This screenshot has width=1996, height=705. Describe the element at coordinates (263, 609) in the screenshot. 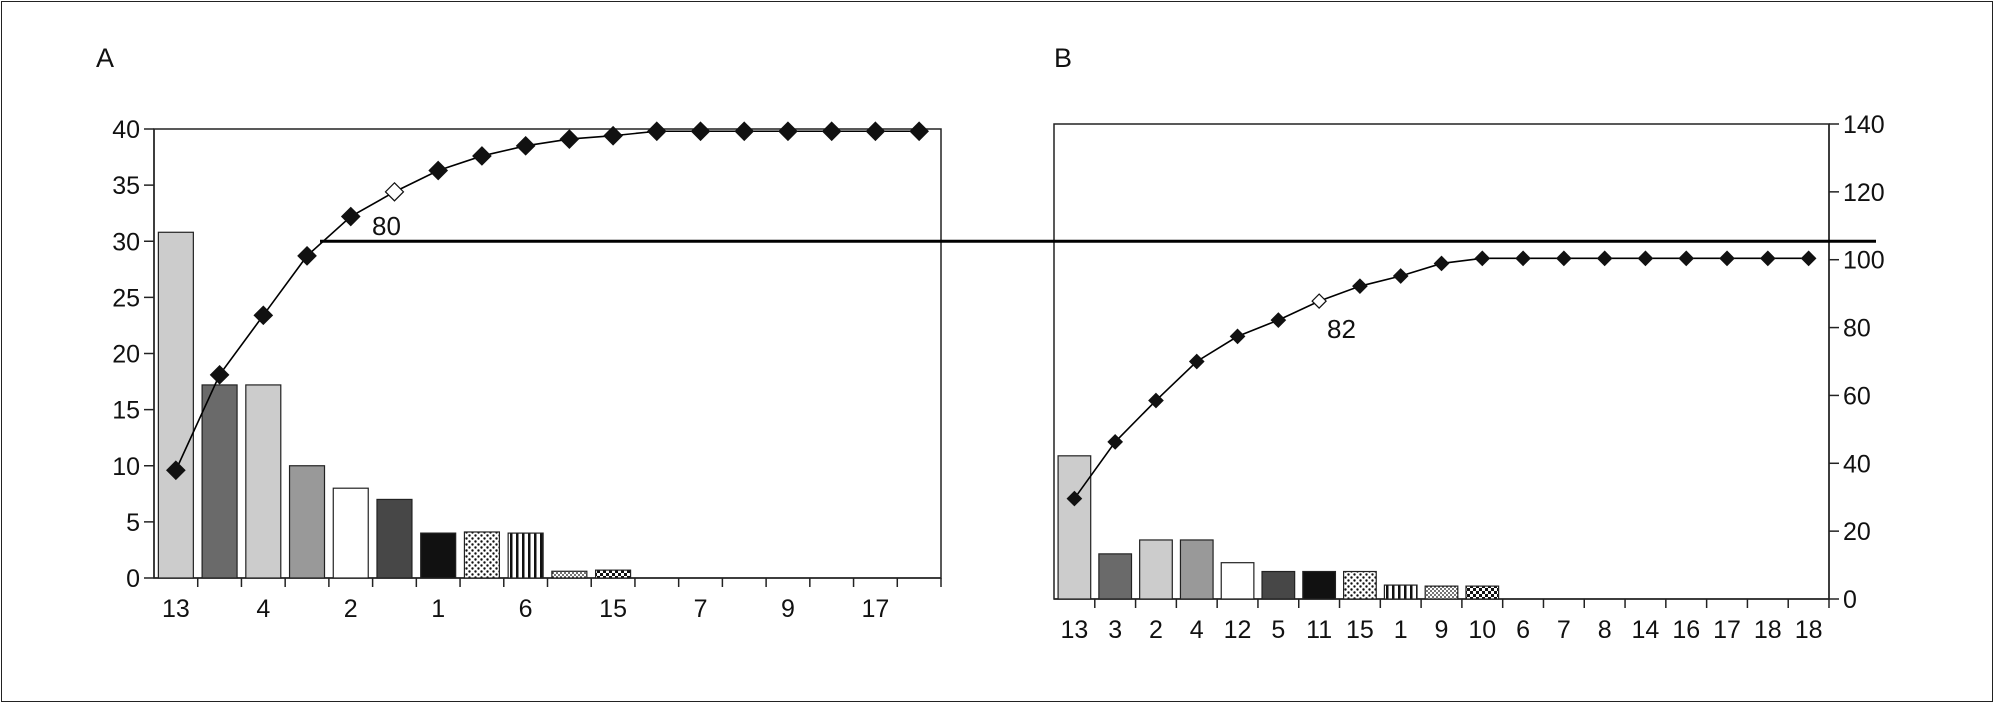

I see `panel-a-x-tick-label: 4` at that location.